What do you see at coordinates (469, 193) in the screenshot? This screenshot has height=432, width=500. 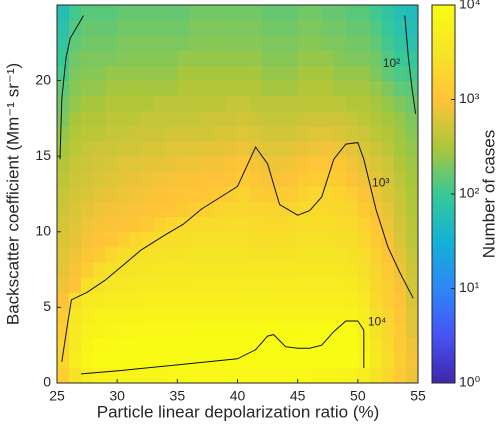 I see `colorbar-tick-label: 10²` at bounding box center [469, 193].